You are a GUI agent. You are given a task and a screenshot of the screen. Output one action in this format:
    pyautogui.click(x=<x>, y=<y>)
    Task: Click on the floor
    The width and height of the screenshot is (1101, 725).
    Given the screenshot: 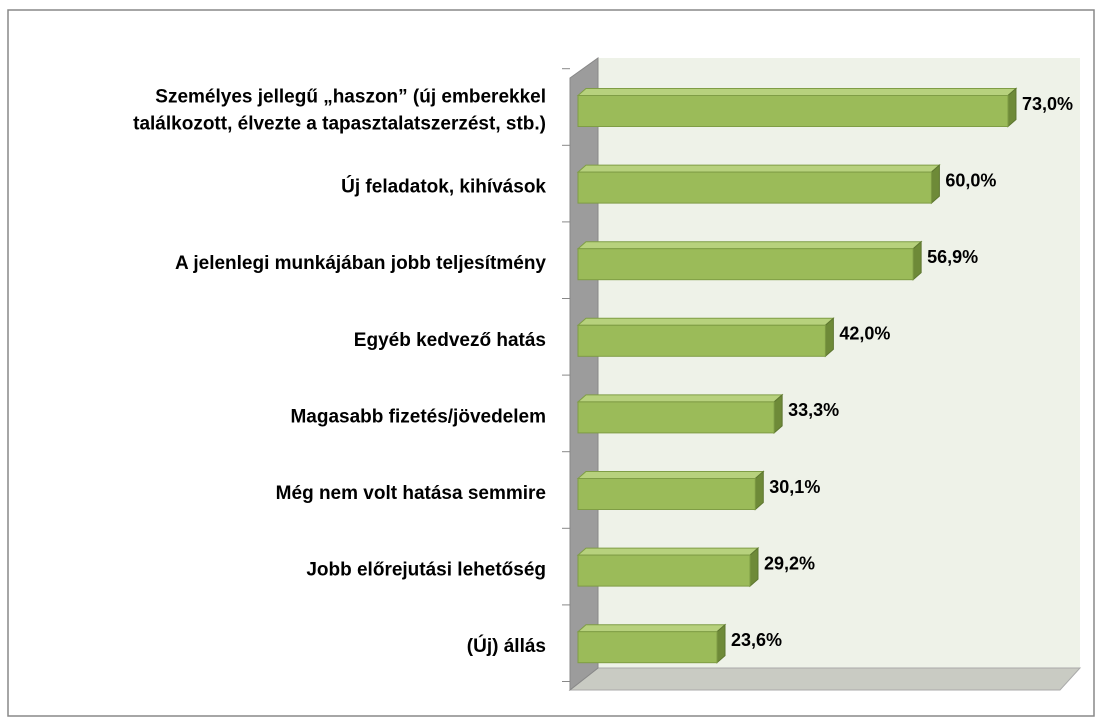 What is the action you would take?
    pyautogui.click(x=825, y=679)
    